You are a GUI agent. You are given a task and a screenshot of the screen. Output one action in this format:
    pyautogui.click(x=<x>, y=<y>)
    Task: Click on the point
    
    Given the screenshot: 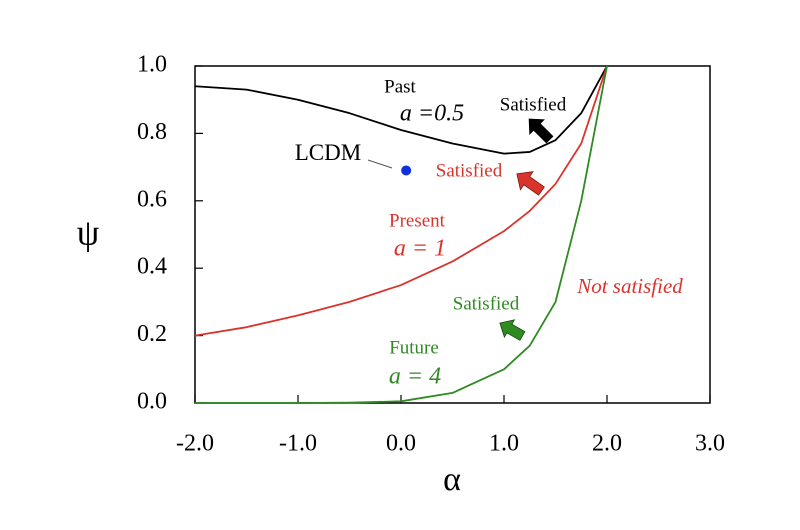 What is the action you would take?
    pyautogui.click(x=406, y=170)
    